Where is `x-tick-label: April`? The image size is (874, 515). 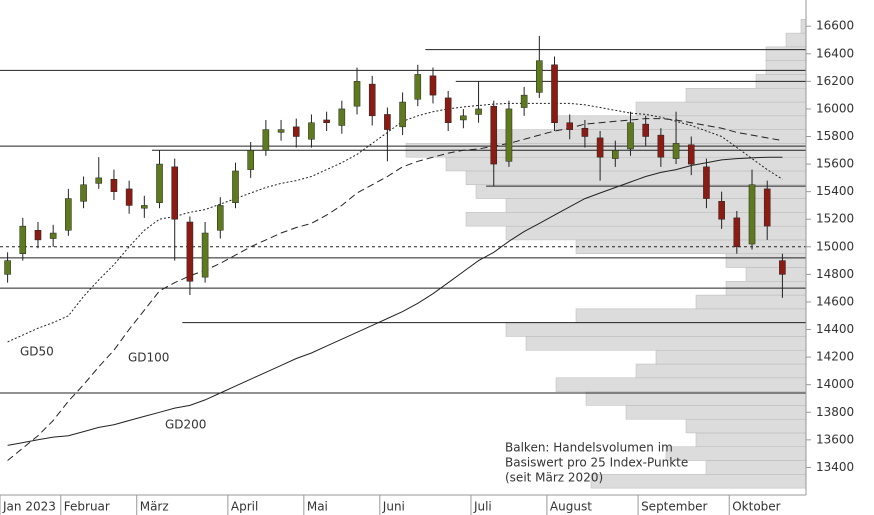
x-tick-label: April is located at coordinates (244, 507).